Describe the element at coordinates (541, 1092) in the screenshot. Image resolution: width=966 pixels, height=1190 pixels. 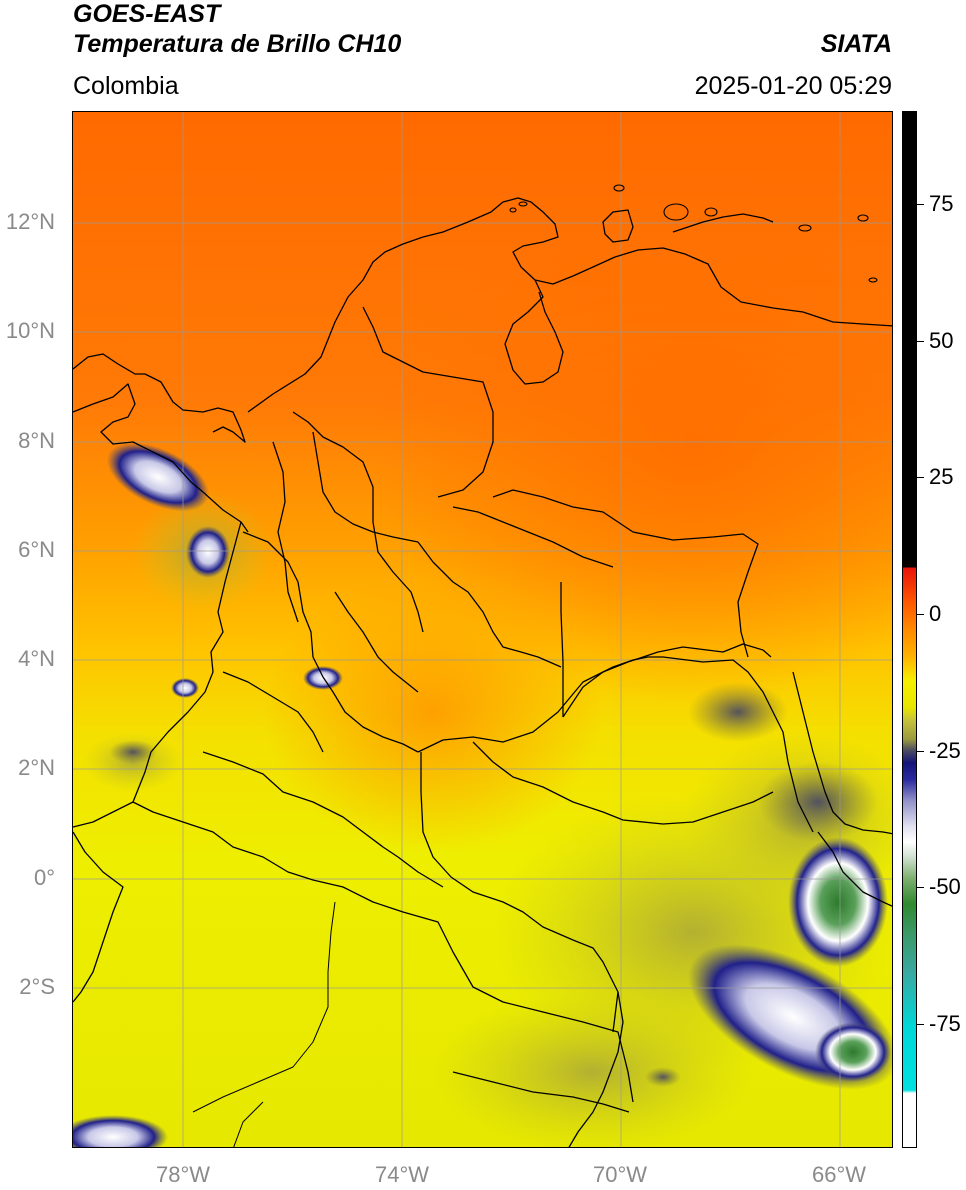
I see `amazon-river` at that location.